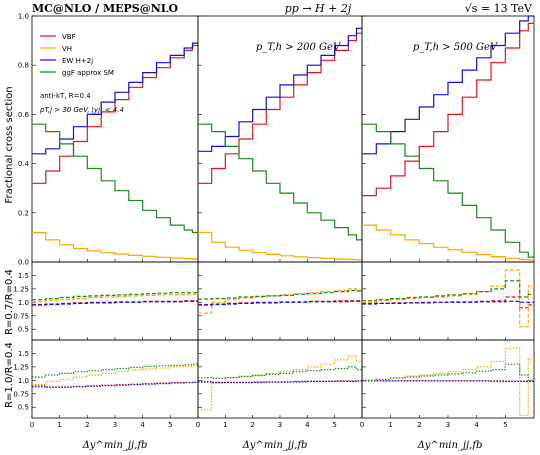  I want to click on legend-note-algorithm: anti-kT, R=0.4, so click(65, 96).